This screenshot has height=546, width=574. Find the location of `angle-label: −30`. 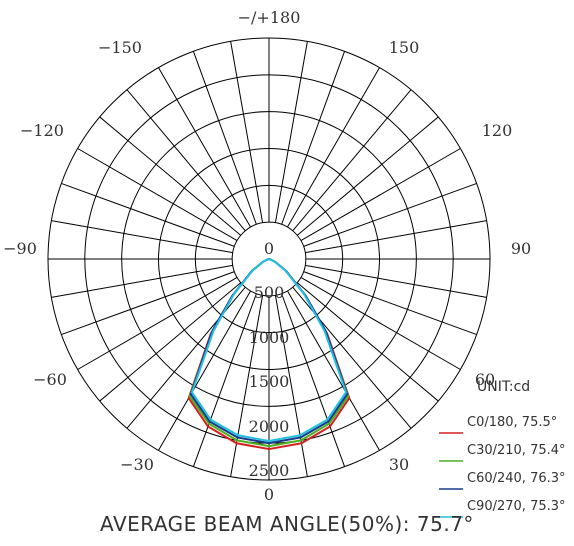

angle-label: −30 is located at coordinates (137, 464).